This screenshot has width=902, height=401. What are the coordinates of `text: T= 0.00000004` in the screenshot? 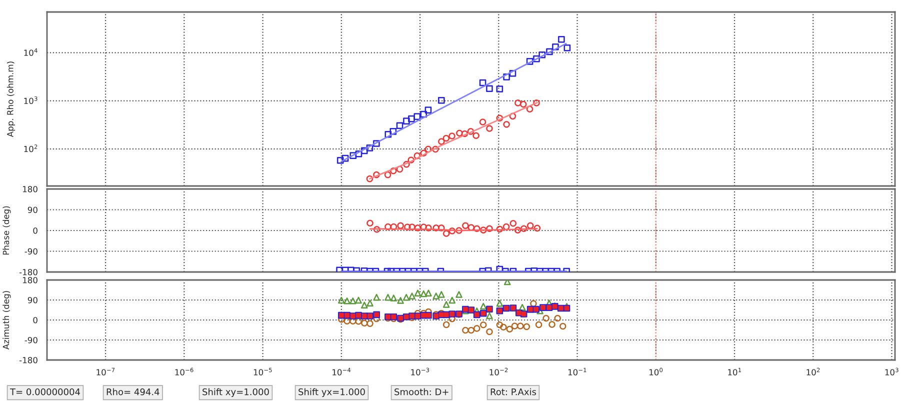 It's located at (45, 392).